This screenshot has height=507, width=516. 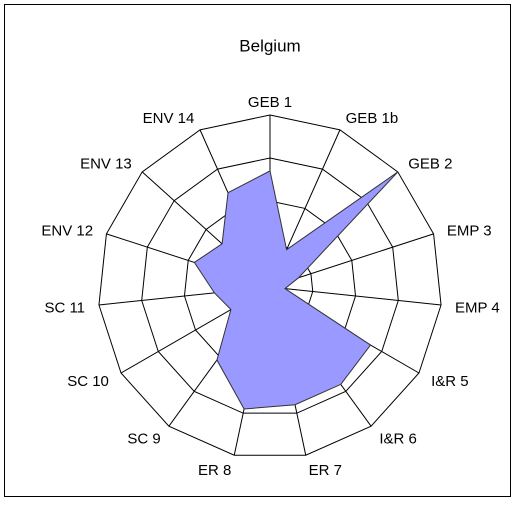 I want to click on axis-label: SC 9, so click(x=143, y=438).